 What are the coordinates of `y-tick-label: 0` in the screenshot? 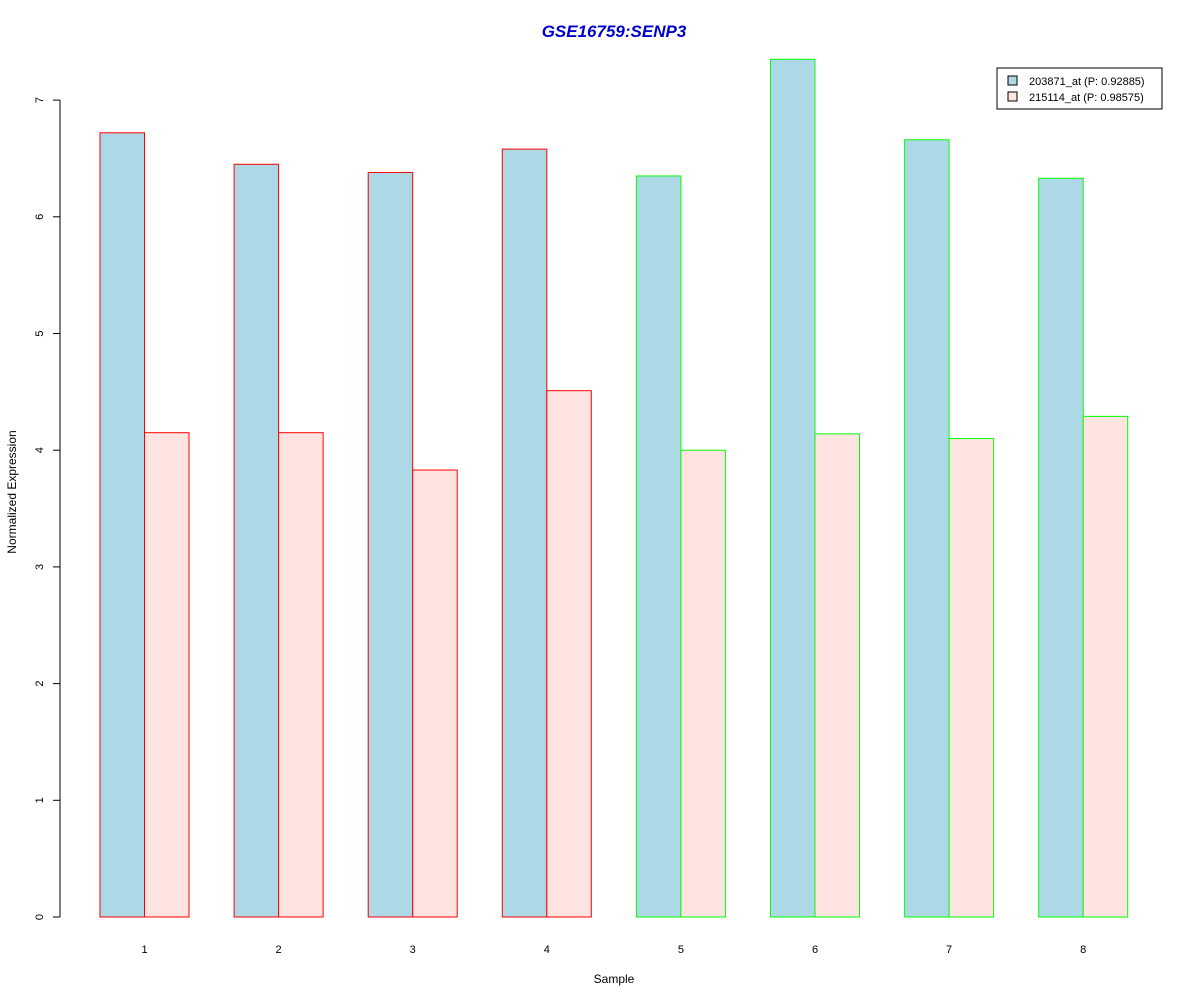 It's located at (40, 917).